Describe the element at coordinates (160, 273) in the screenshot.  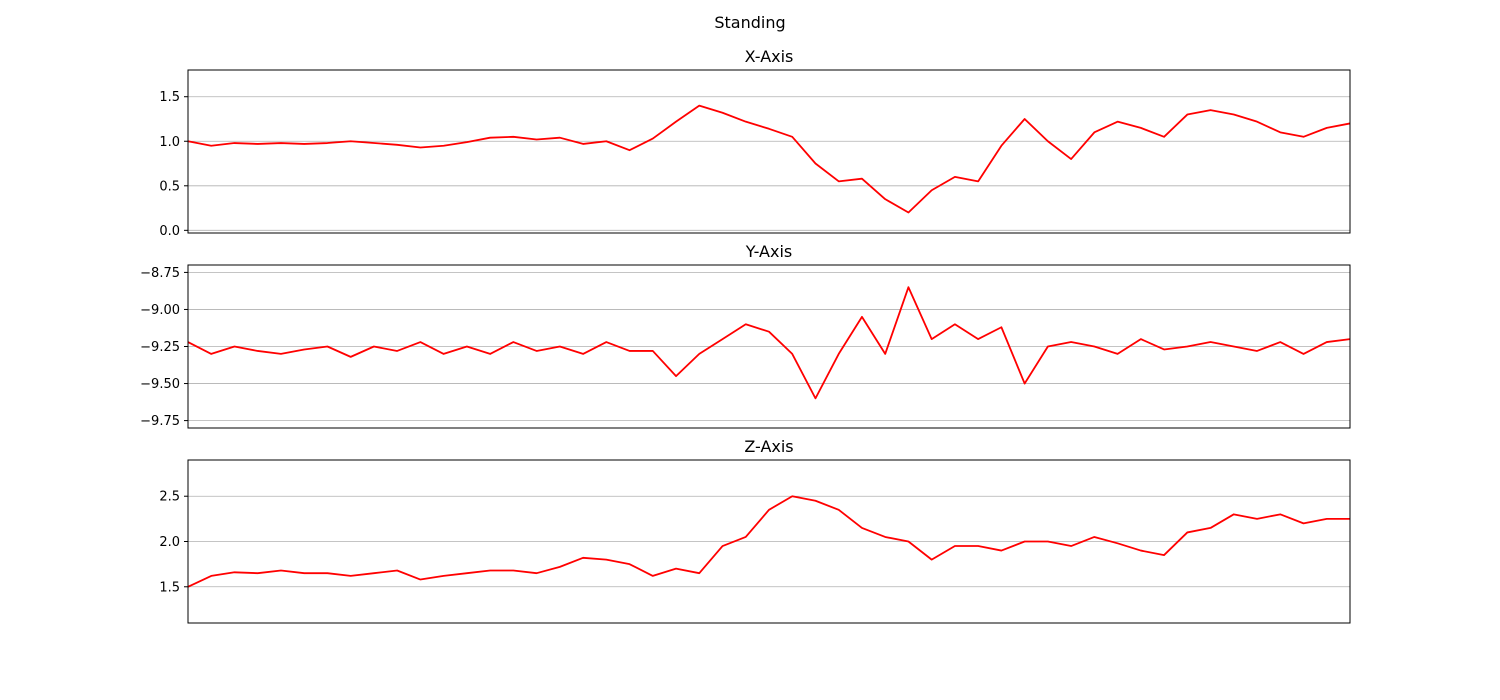
I see `y-tick-label: −8.75` at that location.